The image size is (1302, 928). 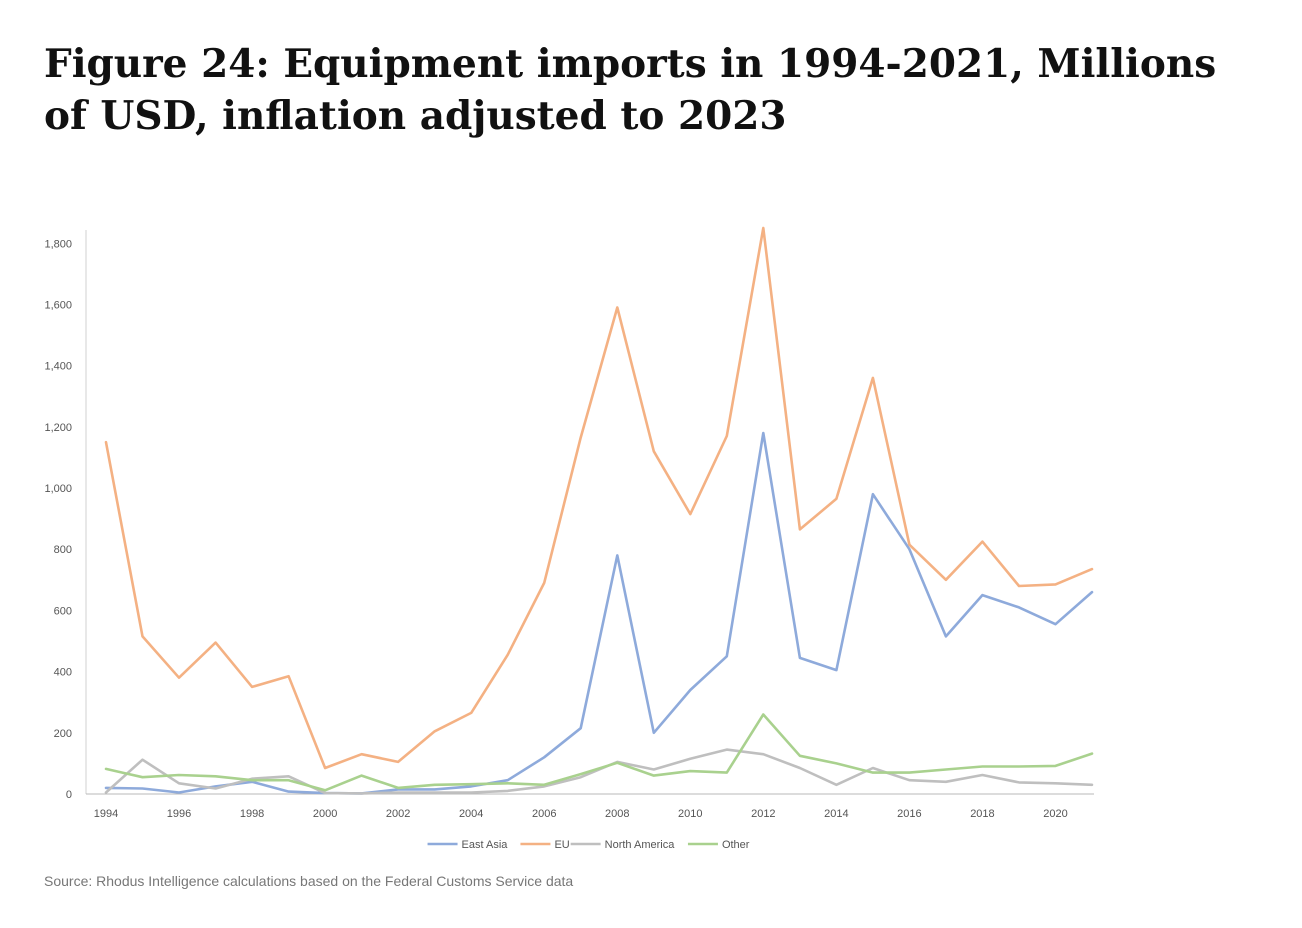 I want to click on legend-label-eu: EU, so click(x=561, y=845).